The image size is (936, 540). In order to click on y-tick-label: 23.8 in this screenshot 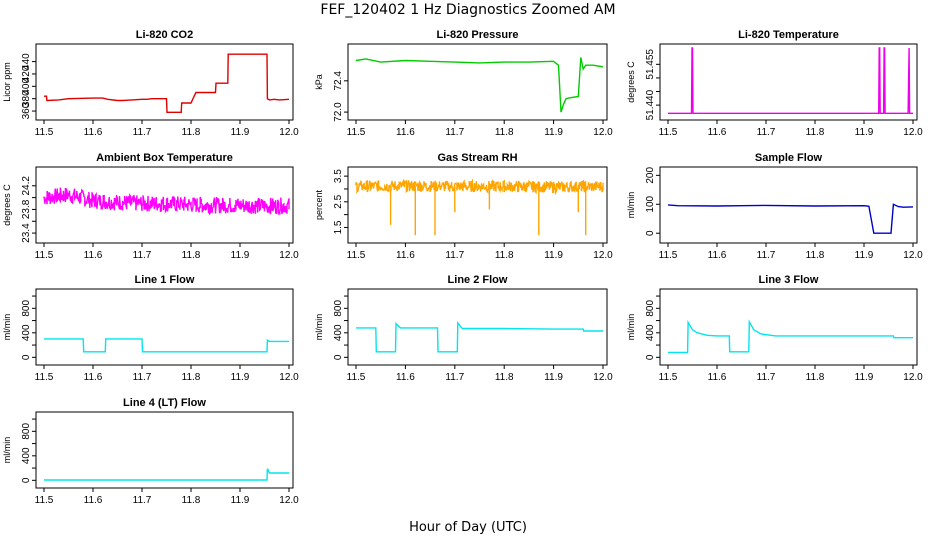, I will do `click(26, 209)`.